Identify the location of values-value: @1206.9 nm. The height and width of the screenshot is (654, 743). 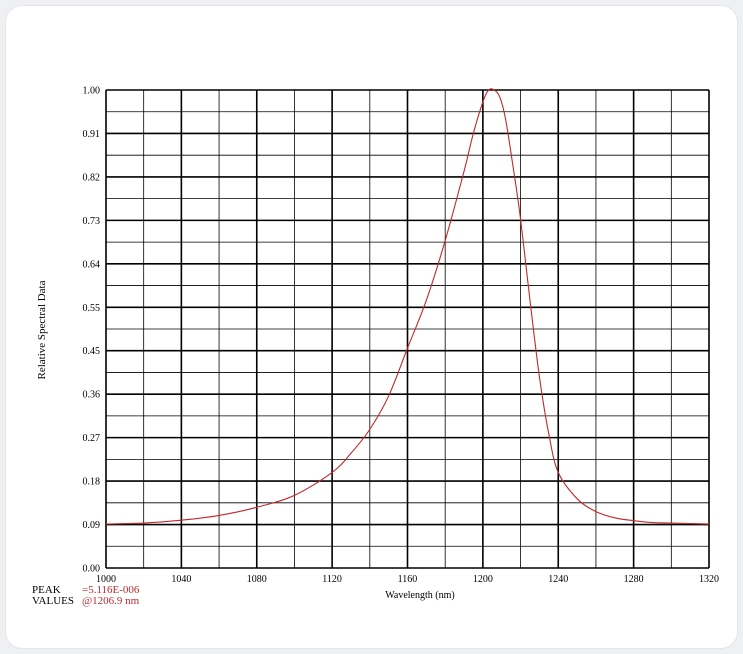
(111, 601).